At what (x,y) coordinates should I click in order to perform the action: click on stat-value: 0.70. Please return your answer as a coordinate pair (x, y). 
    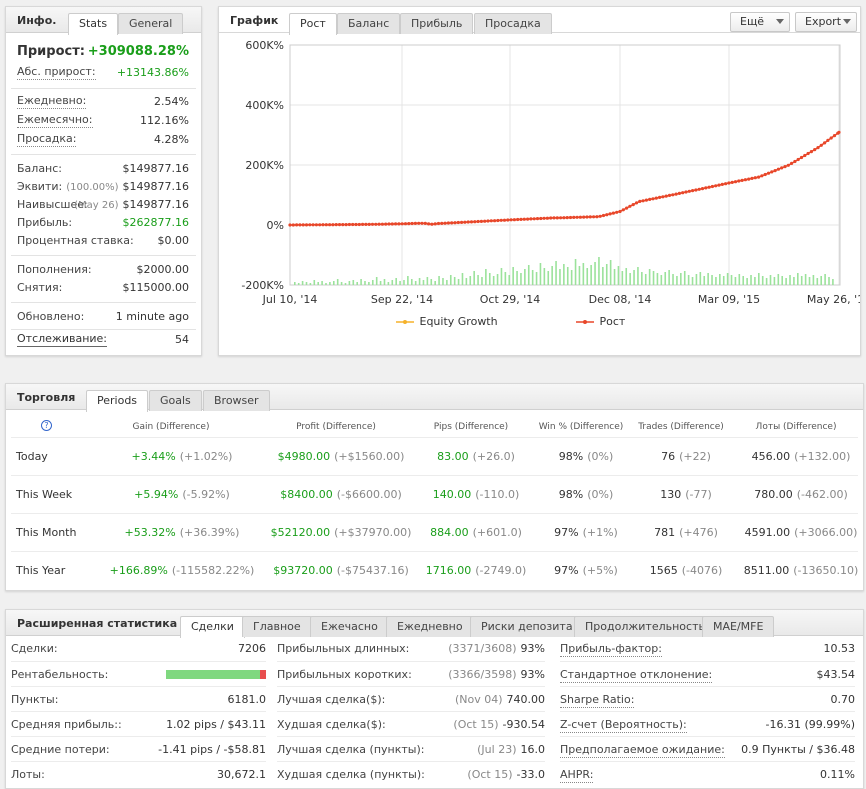
    Looking at the image, I should click on (843, 699).